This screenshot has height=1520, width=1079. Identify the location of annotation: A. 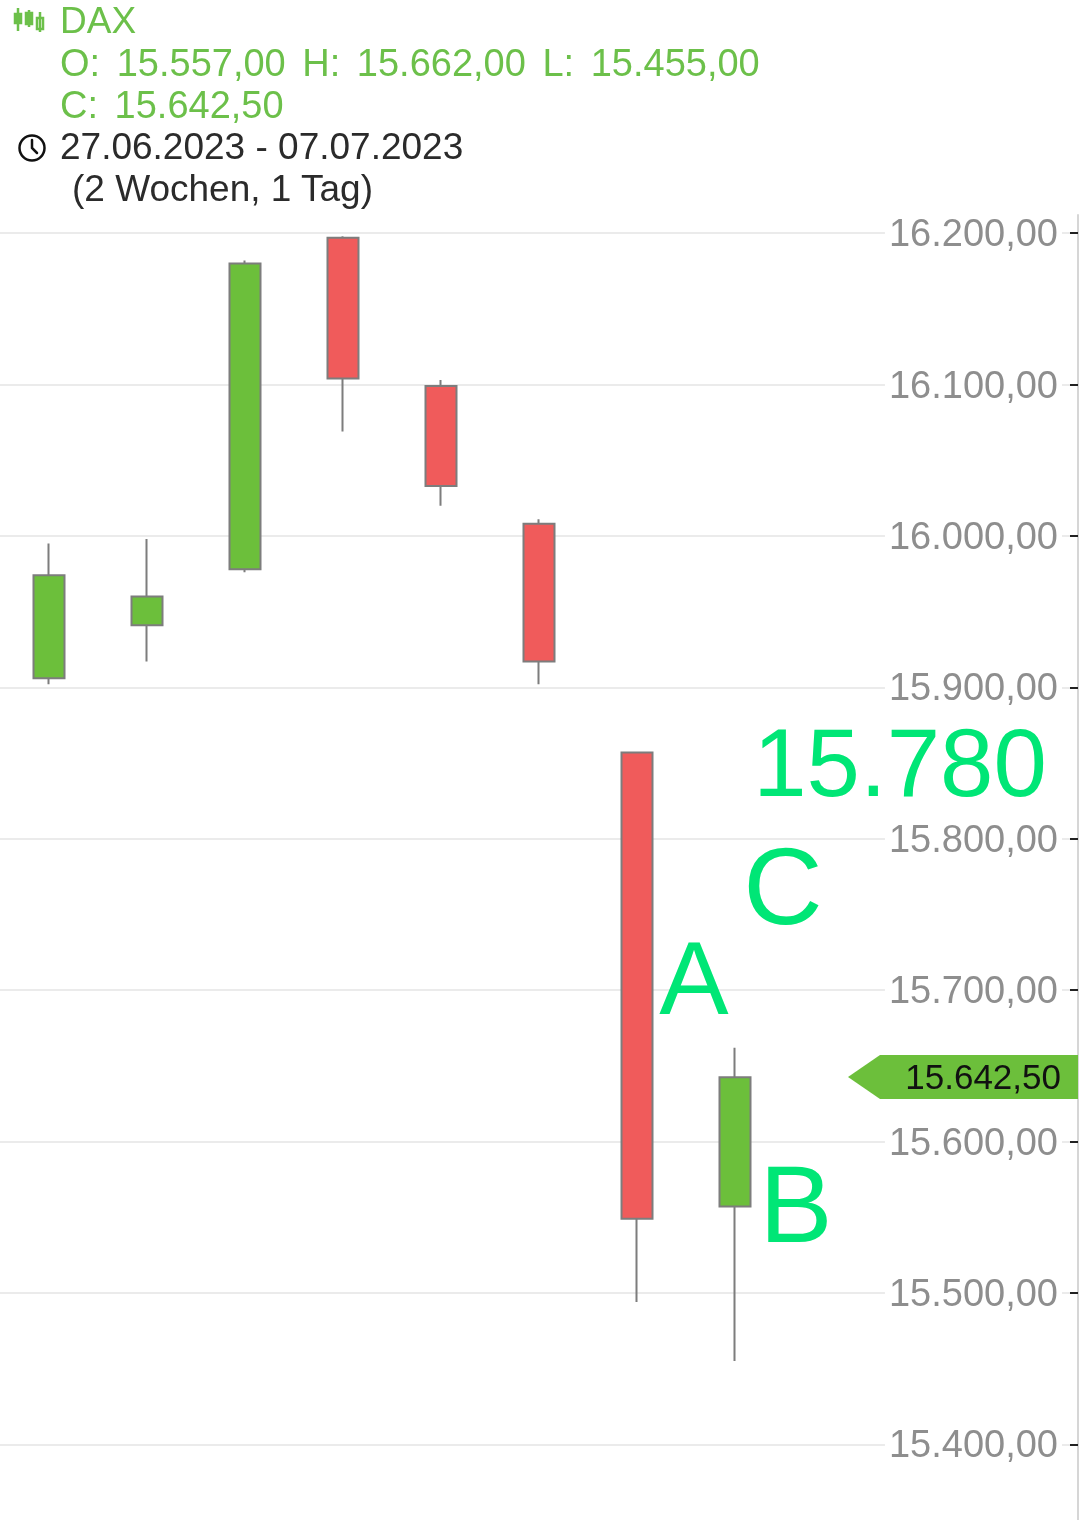
(694, 978).